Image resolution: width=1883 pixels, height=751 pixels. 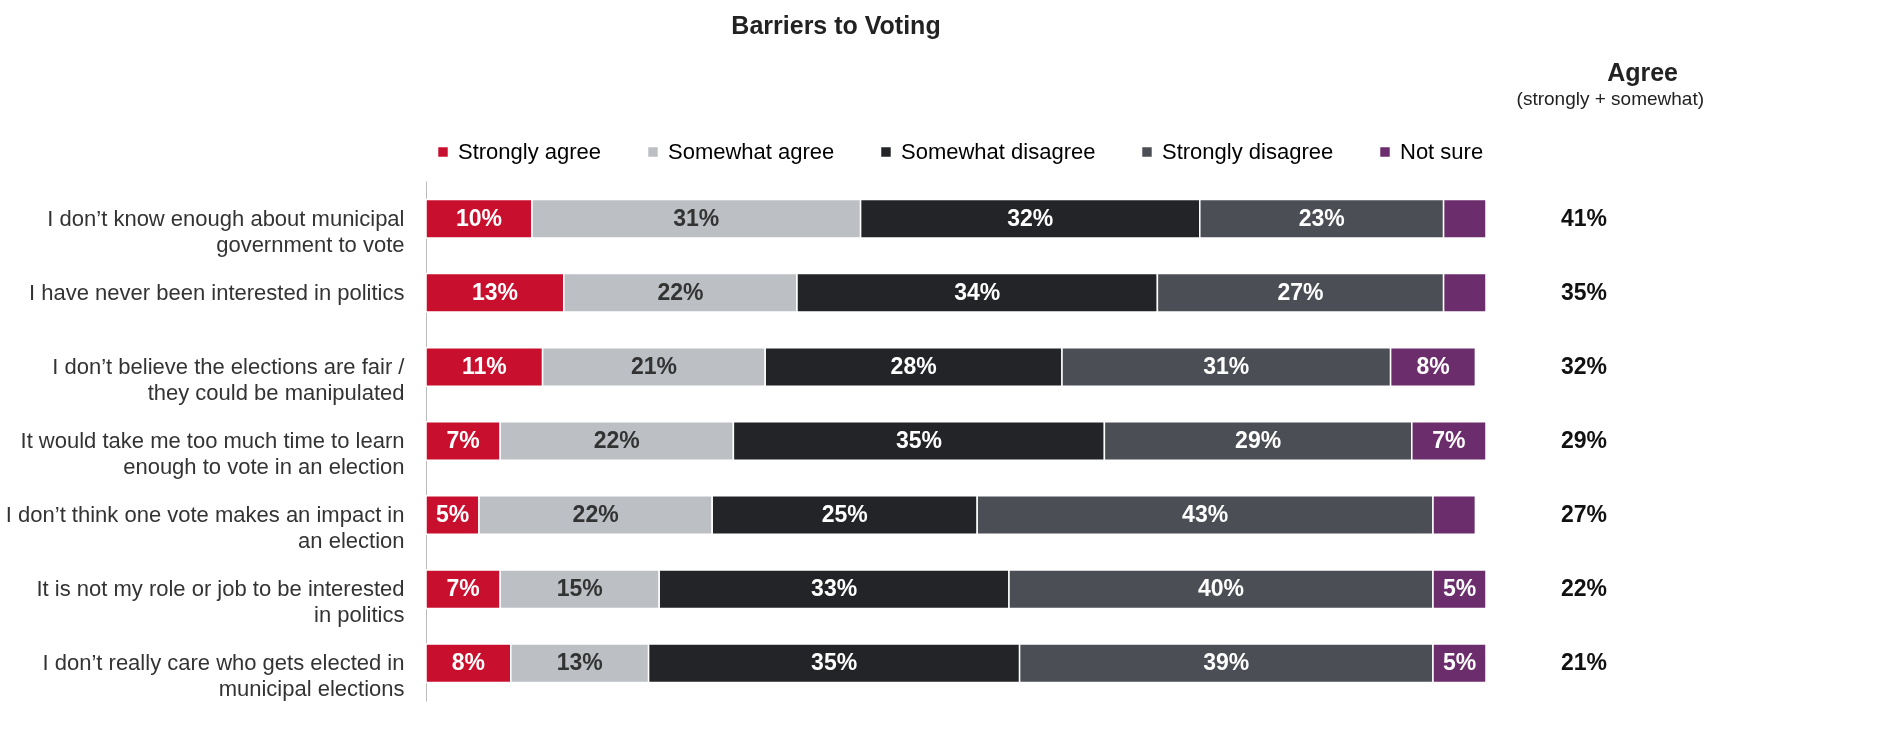 What do you see at coordinates (579, 588) in the screenshot?
I see `data-label: 15%` at bounding box center [579, 588].